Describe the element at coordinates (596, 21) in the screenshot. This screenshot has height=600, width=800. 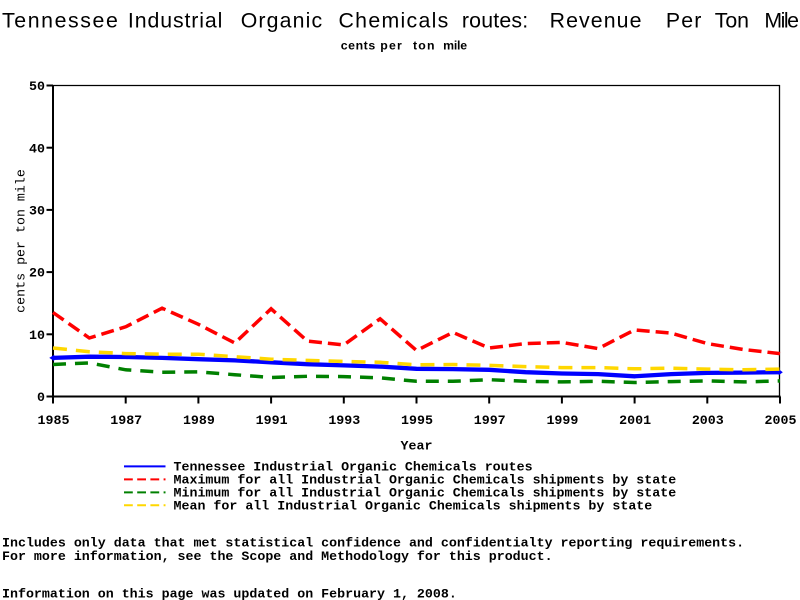
I see `svg-text: Revenue` at that location.